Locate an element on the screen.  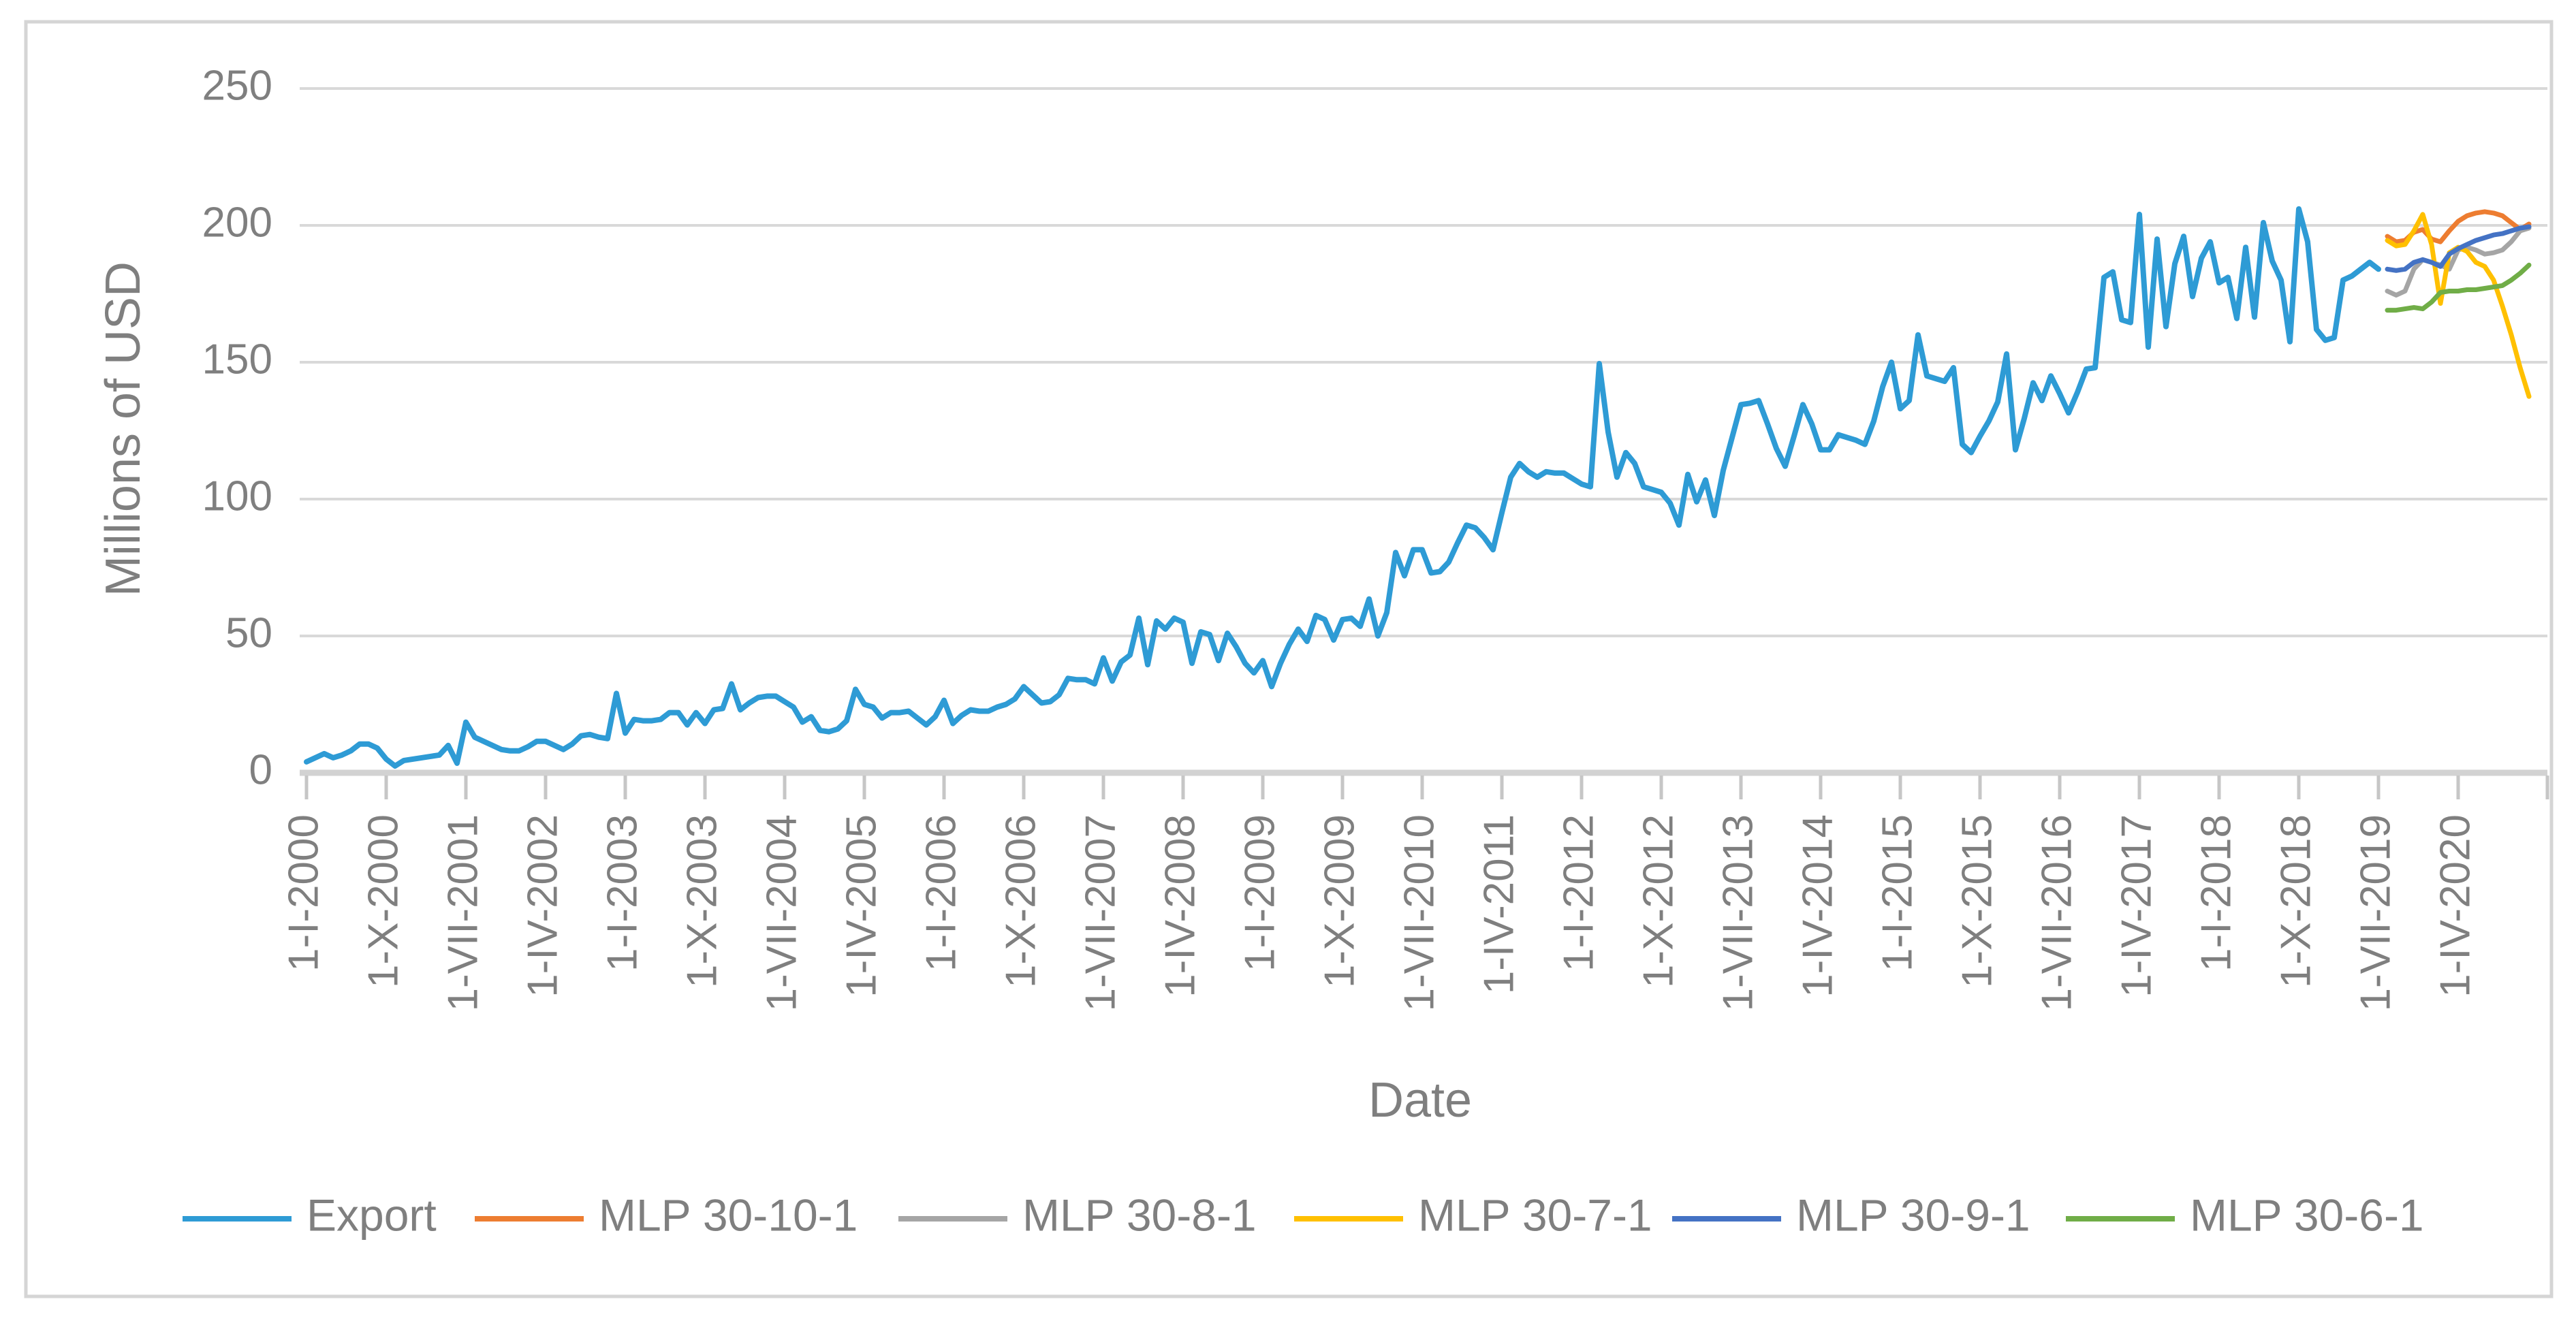
x-tick-label: 1-I-2006 is located at coordinates (940, 893).